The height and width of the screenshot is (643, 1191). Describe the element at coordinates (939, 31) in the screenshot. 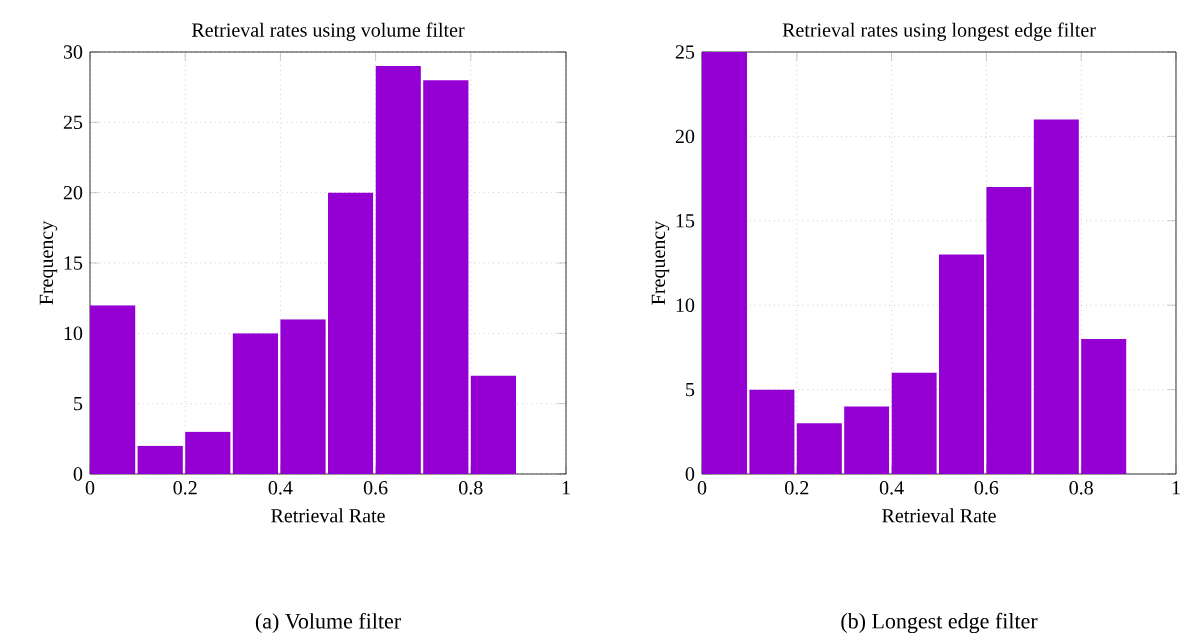

I see `chart-title: Retrieval rates using longest edge filter` at that location.